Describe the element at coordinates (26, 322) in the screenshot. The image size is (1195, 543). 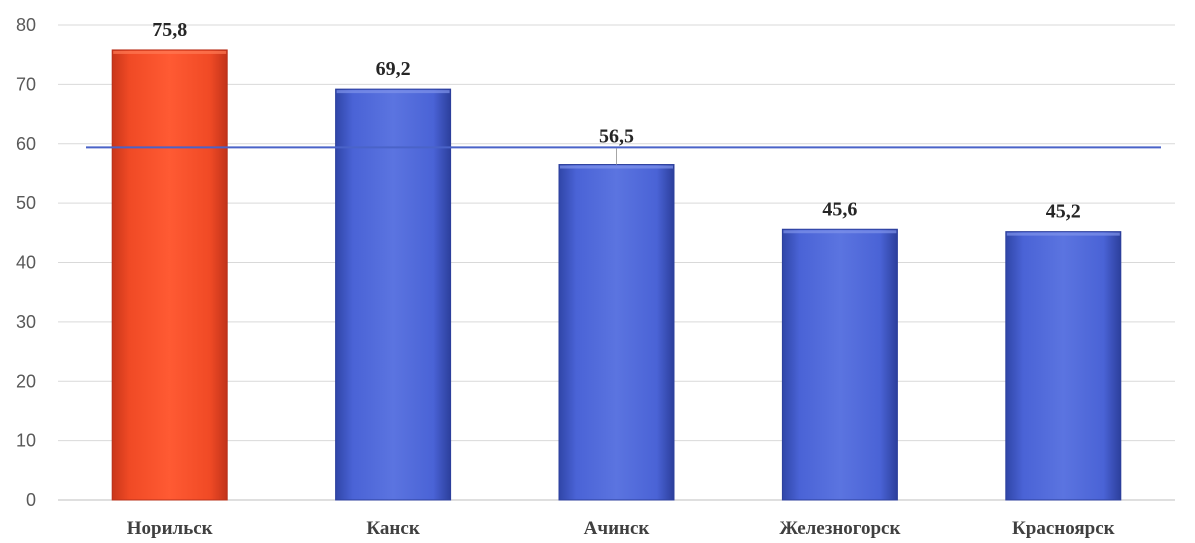
I see `y-tick-label: 30` at that location.